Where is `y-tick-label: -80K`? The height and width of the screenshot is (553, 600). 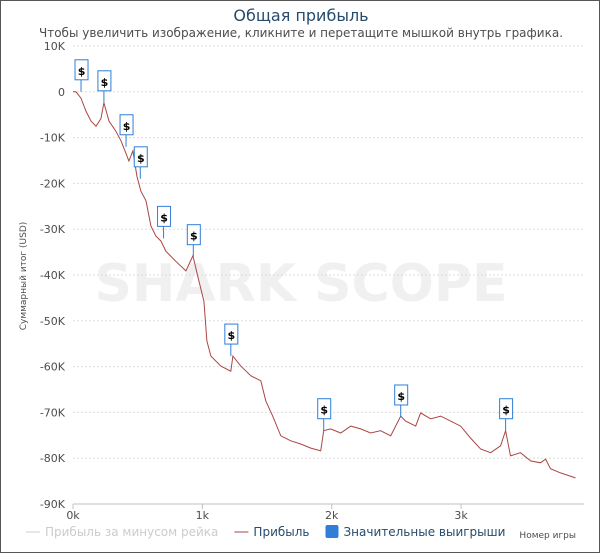
y-tick-label: -80K is located at coordinates (53, 458).